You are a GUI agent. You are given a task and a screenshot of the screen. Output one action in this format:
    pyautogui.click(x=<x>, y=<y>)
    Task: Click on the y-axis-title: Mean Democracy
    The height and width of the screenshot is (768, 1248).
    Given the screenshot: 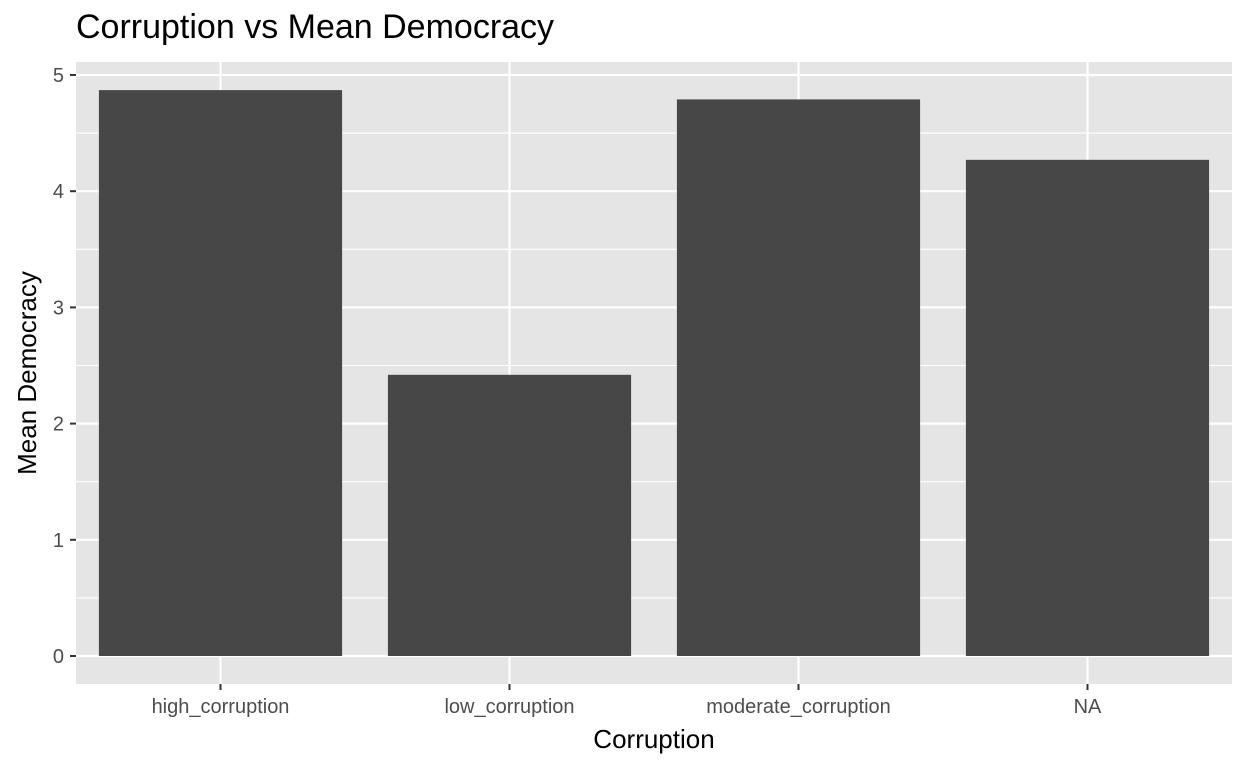 What is the action you would take?
    pyautogui.click(x=27, y=373)
    